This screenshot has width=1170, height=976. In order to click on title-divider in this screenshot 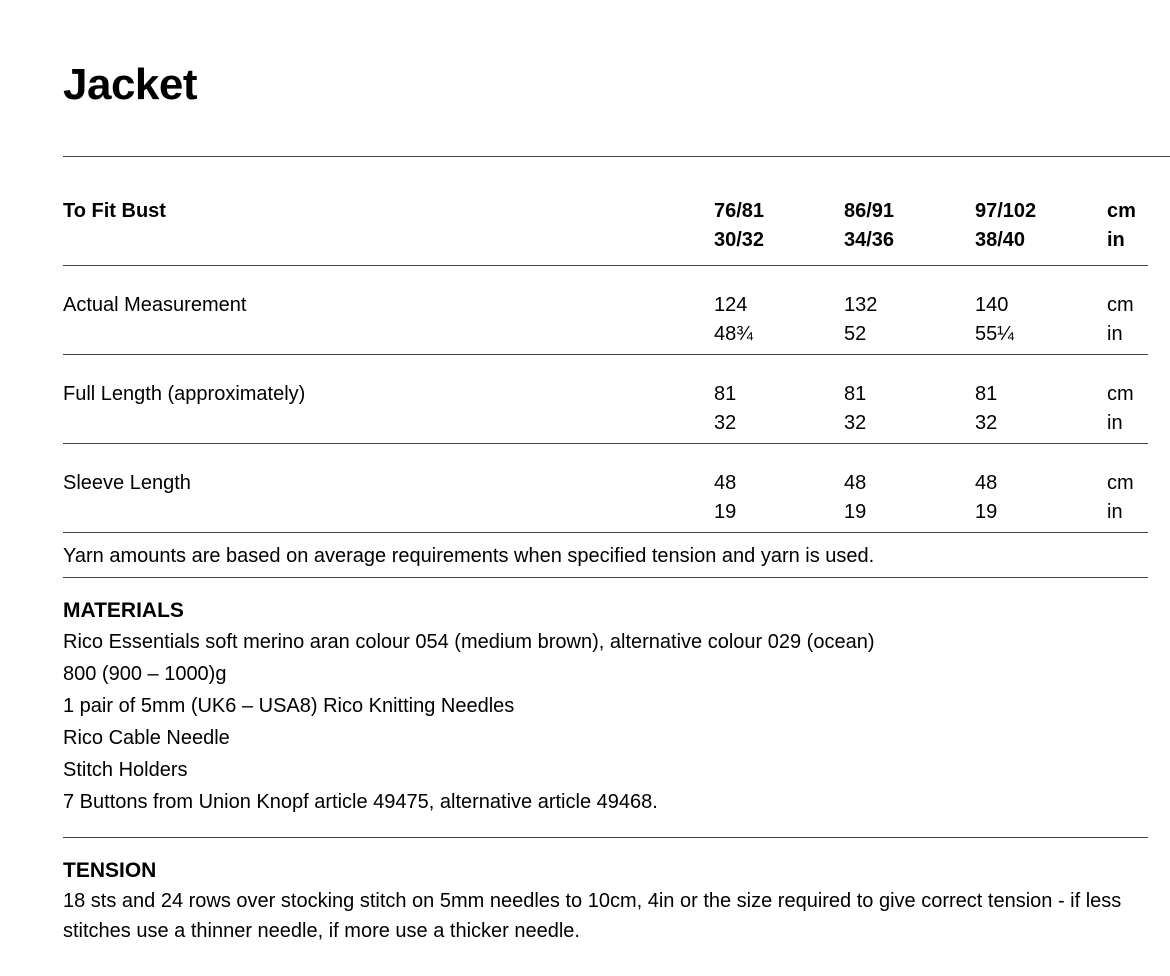, I will do `click(616, 156)`.